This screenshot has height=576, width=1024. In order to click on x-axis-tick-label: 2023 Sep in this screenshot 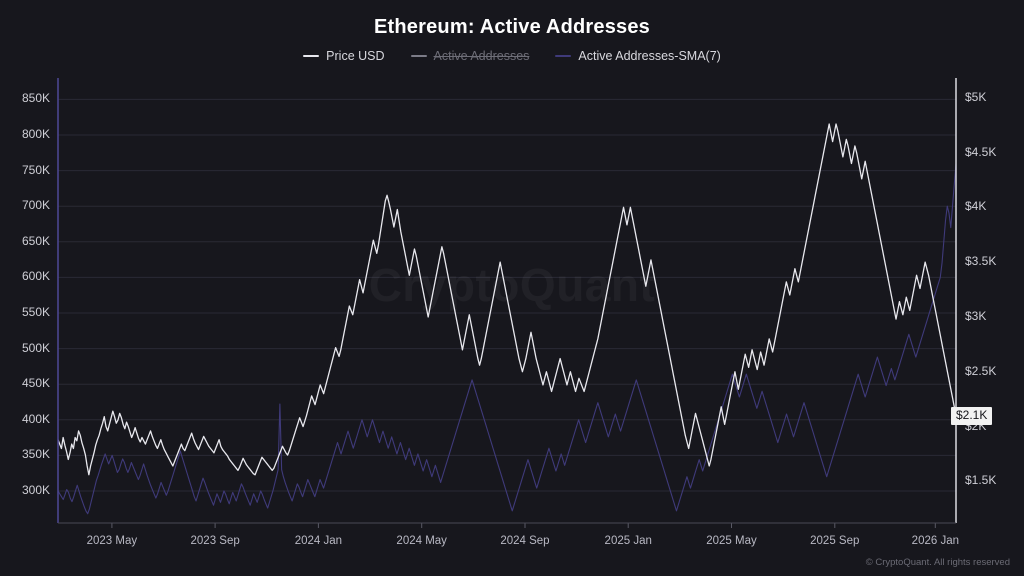, I will do `click(215, 541)`.